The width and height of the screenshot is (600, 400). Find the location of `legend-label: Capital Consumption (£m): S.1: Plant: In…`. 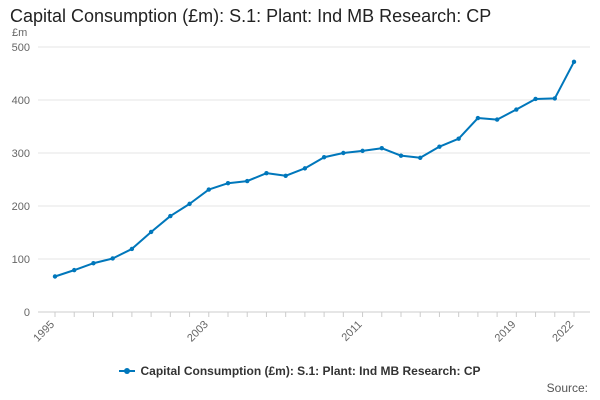

legend-label: Capital Consumption (£m): S.1: Plant: In… is located at coordinates (310, 371).